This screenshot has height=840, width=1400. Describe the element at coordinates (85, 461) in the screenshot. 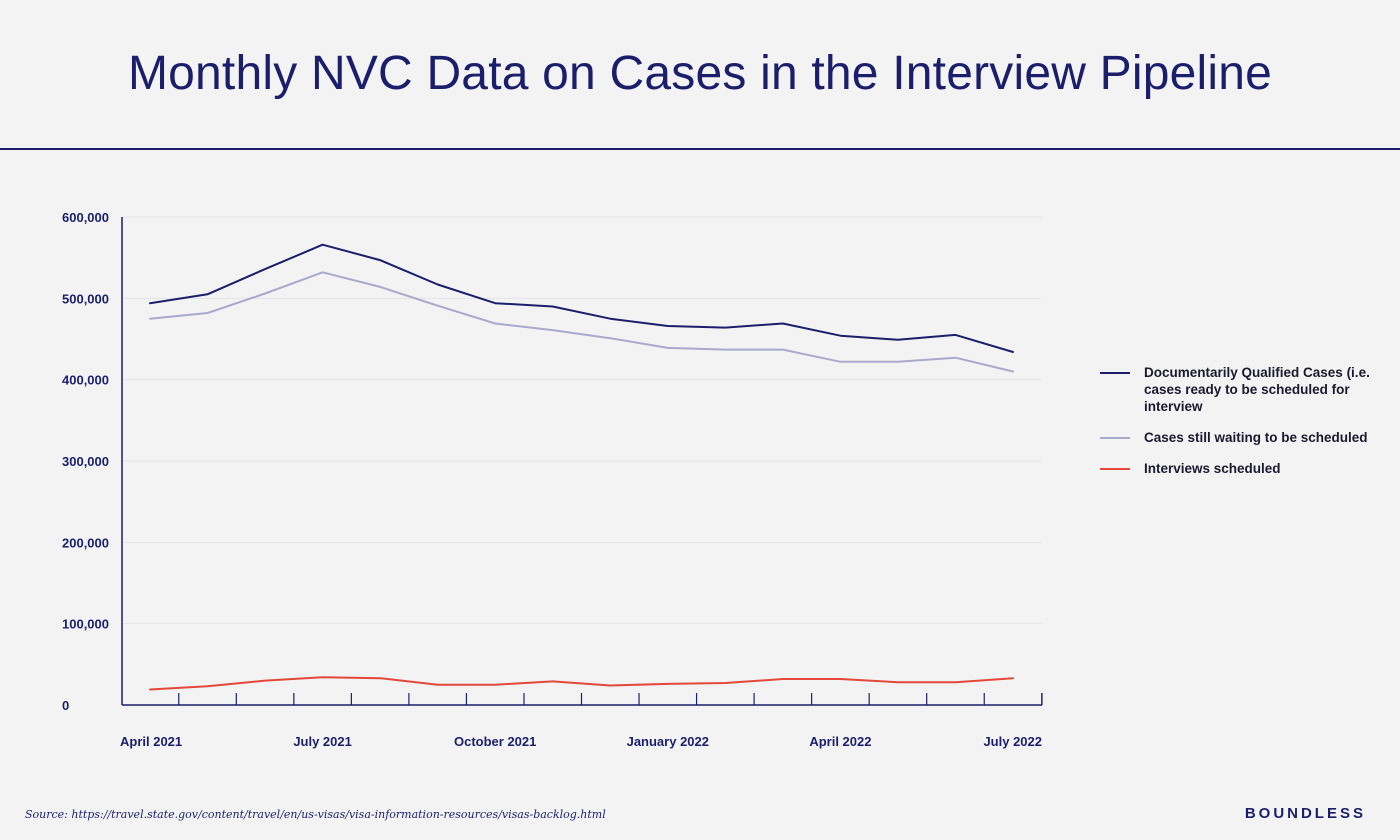

I see `y-tick-label: 300,000` at that location.